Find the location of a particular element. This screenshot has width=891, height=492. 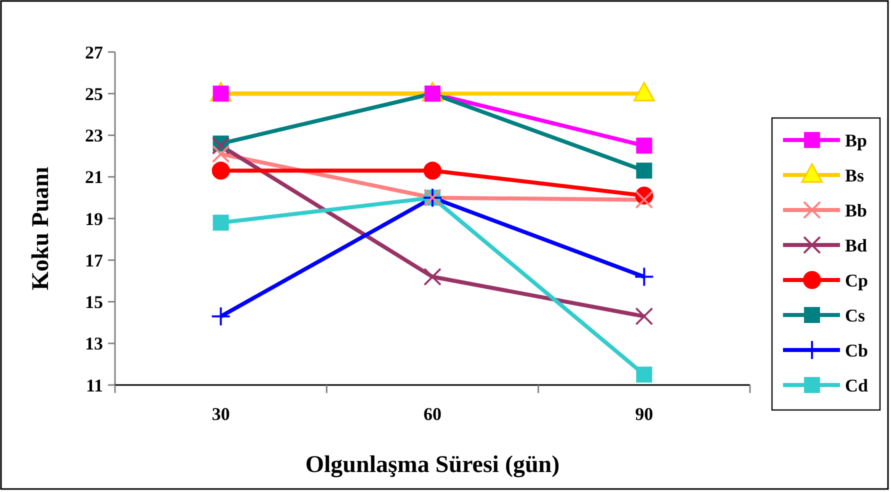

legend-label: Bs is located at coordinates (854, 175).